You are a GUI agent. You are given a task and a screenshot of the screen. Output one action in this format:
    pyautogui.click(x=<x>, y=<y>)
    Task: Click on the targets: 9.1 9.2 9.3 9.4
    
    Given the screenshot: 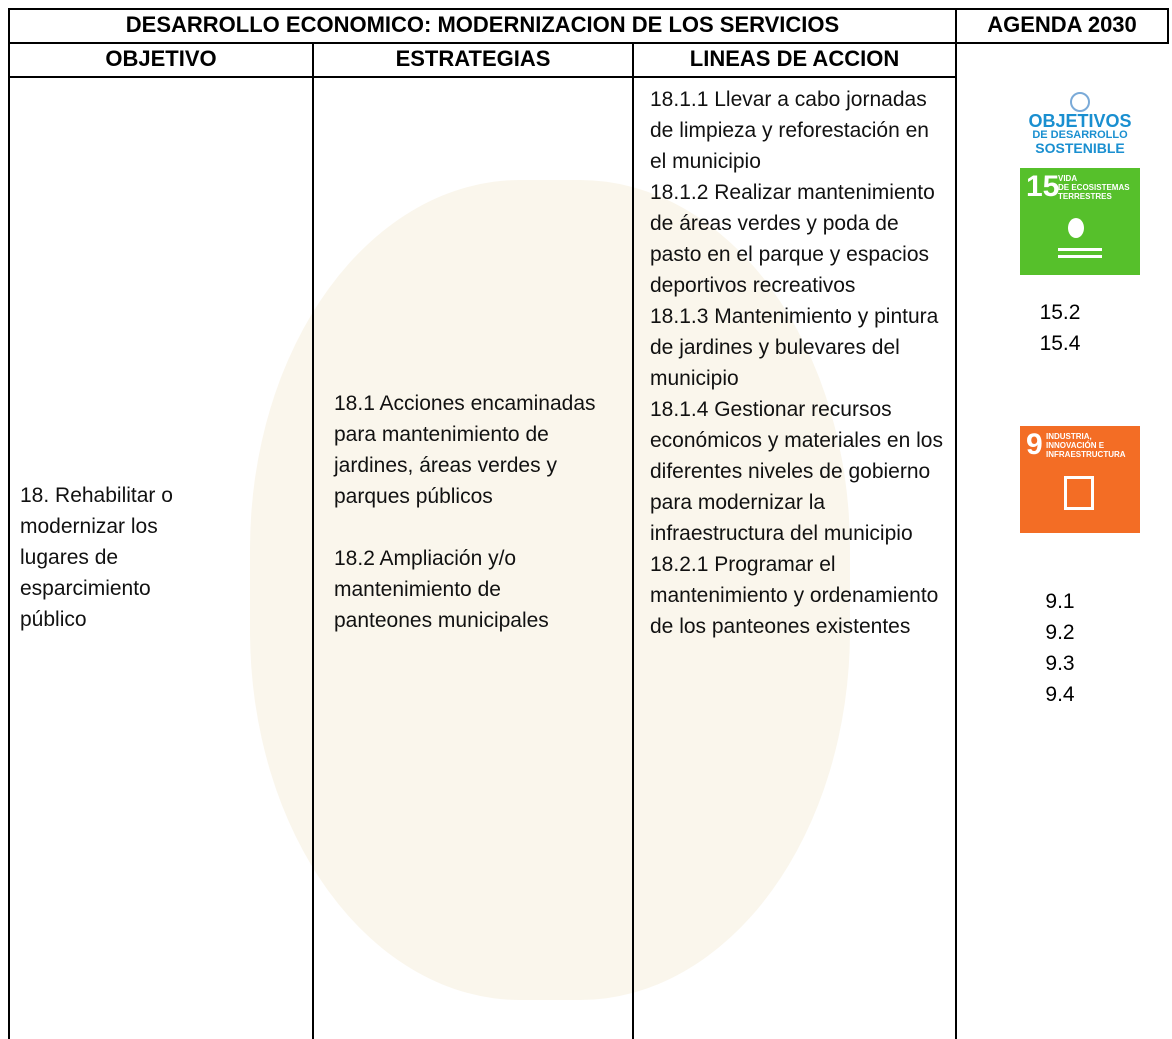 What is the action you would take?
    pyautogui.click(x=1060, y=648)
    